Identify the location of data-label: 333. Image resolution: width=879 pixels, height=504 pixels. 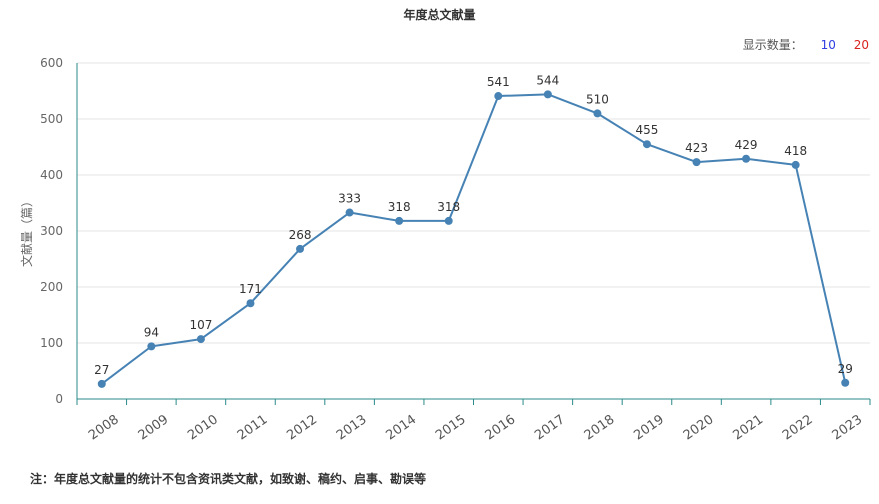
(349, 199).